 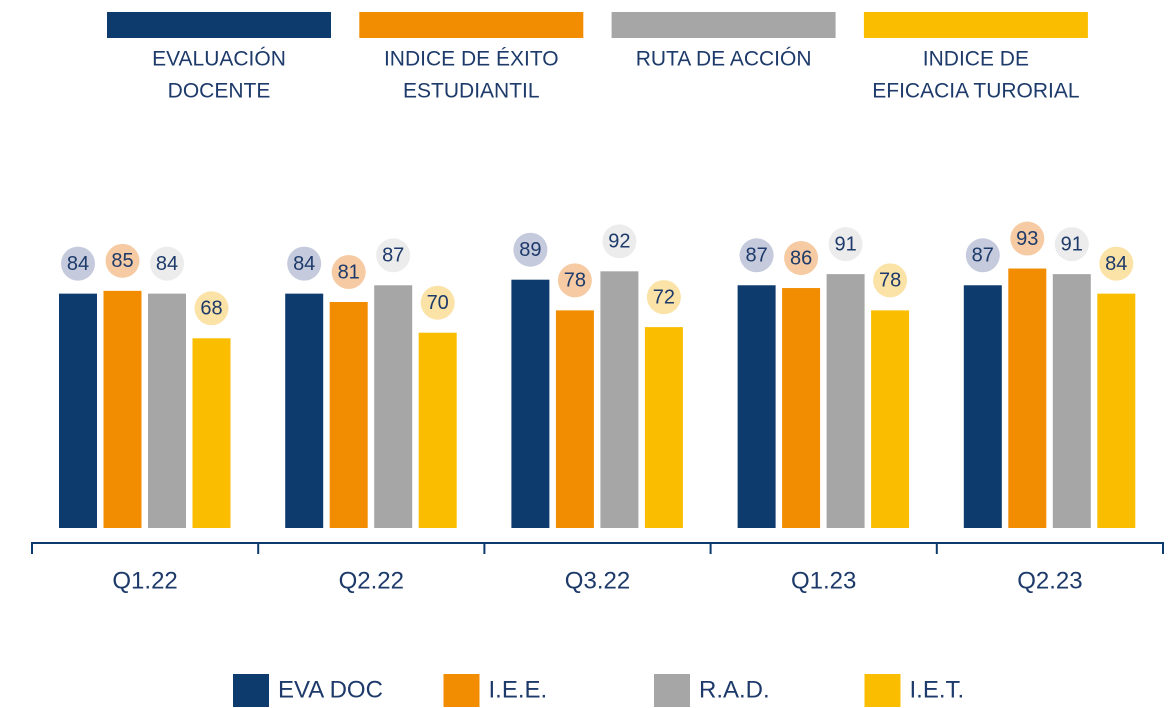 What do you see at coordinates (975, 91) in the screenshot?
I see `legend-description: EFICACIA TURORIAL` at bounding box center [975, 91].